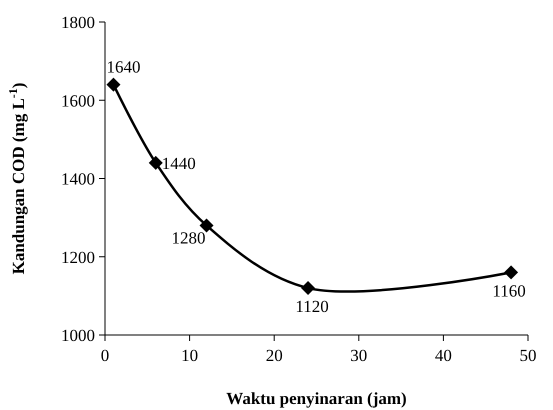  What do you see at coordinates (312, 306) in the screenshot?
I see `data-label: 1120` at bounding box center [312, 306].